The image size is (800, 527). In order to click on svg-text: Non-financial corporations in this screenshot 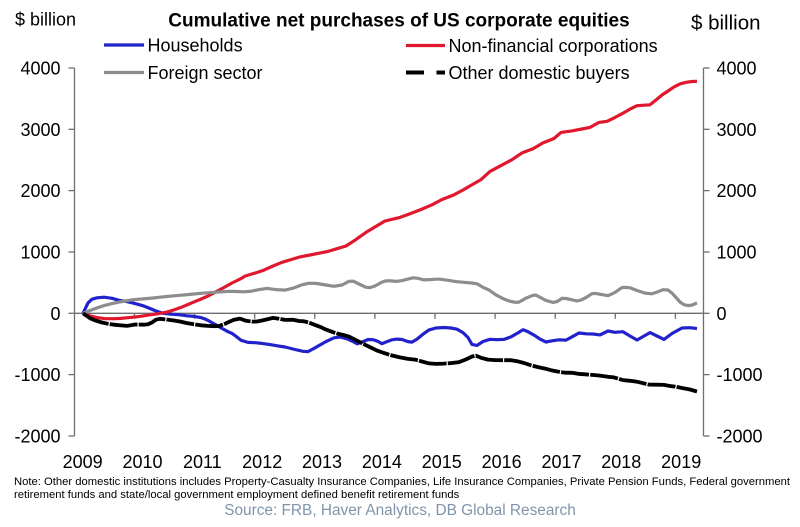, I will do `click(553, 46)`.